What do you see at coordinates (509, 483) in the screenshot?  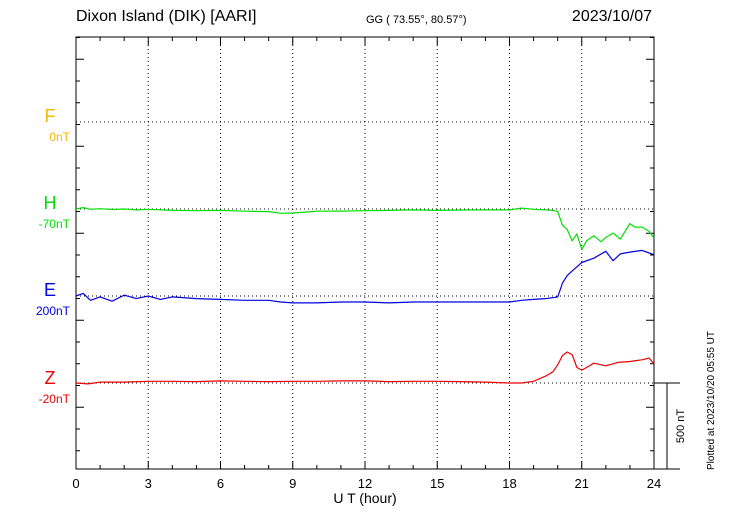 I see `x-tick-label: 18` at bounding box center [509, 483].